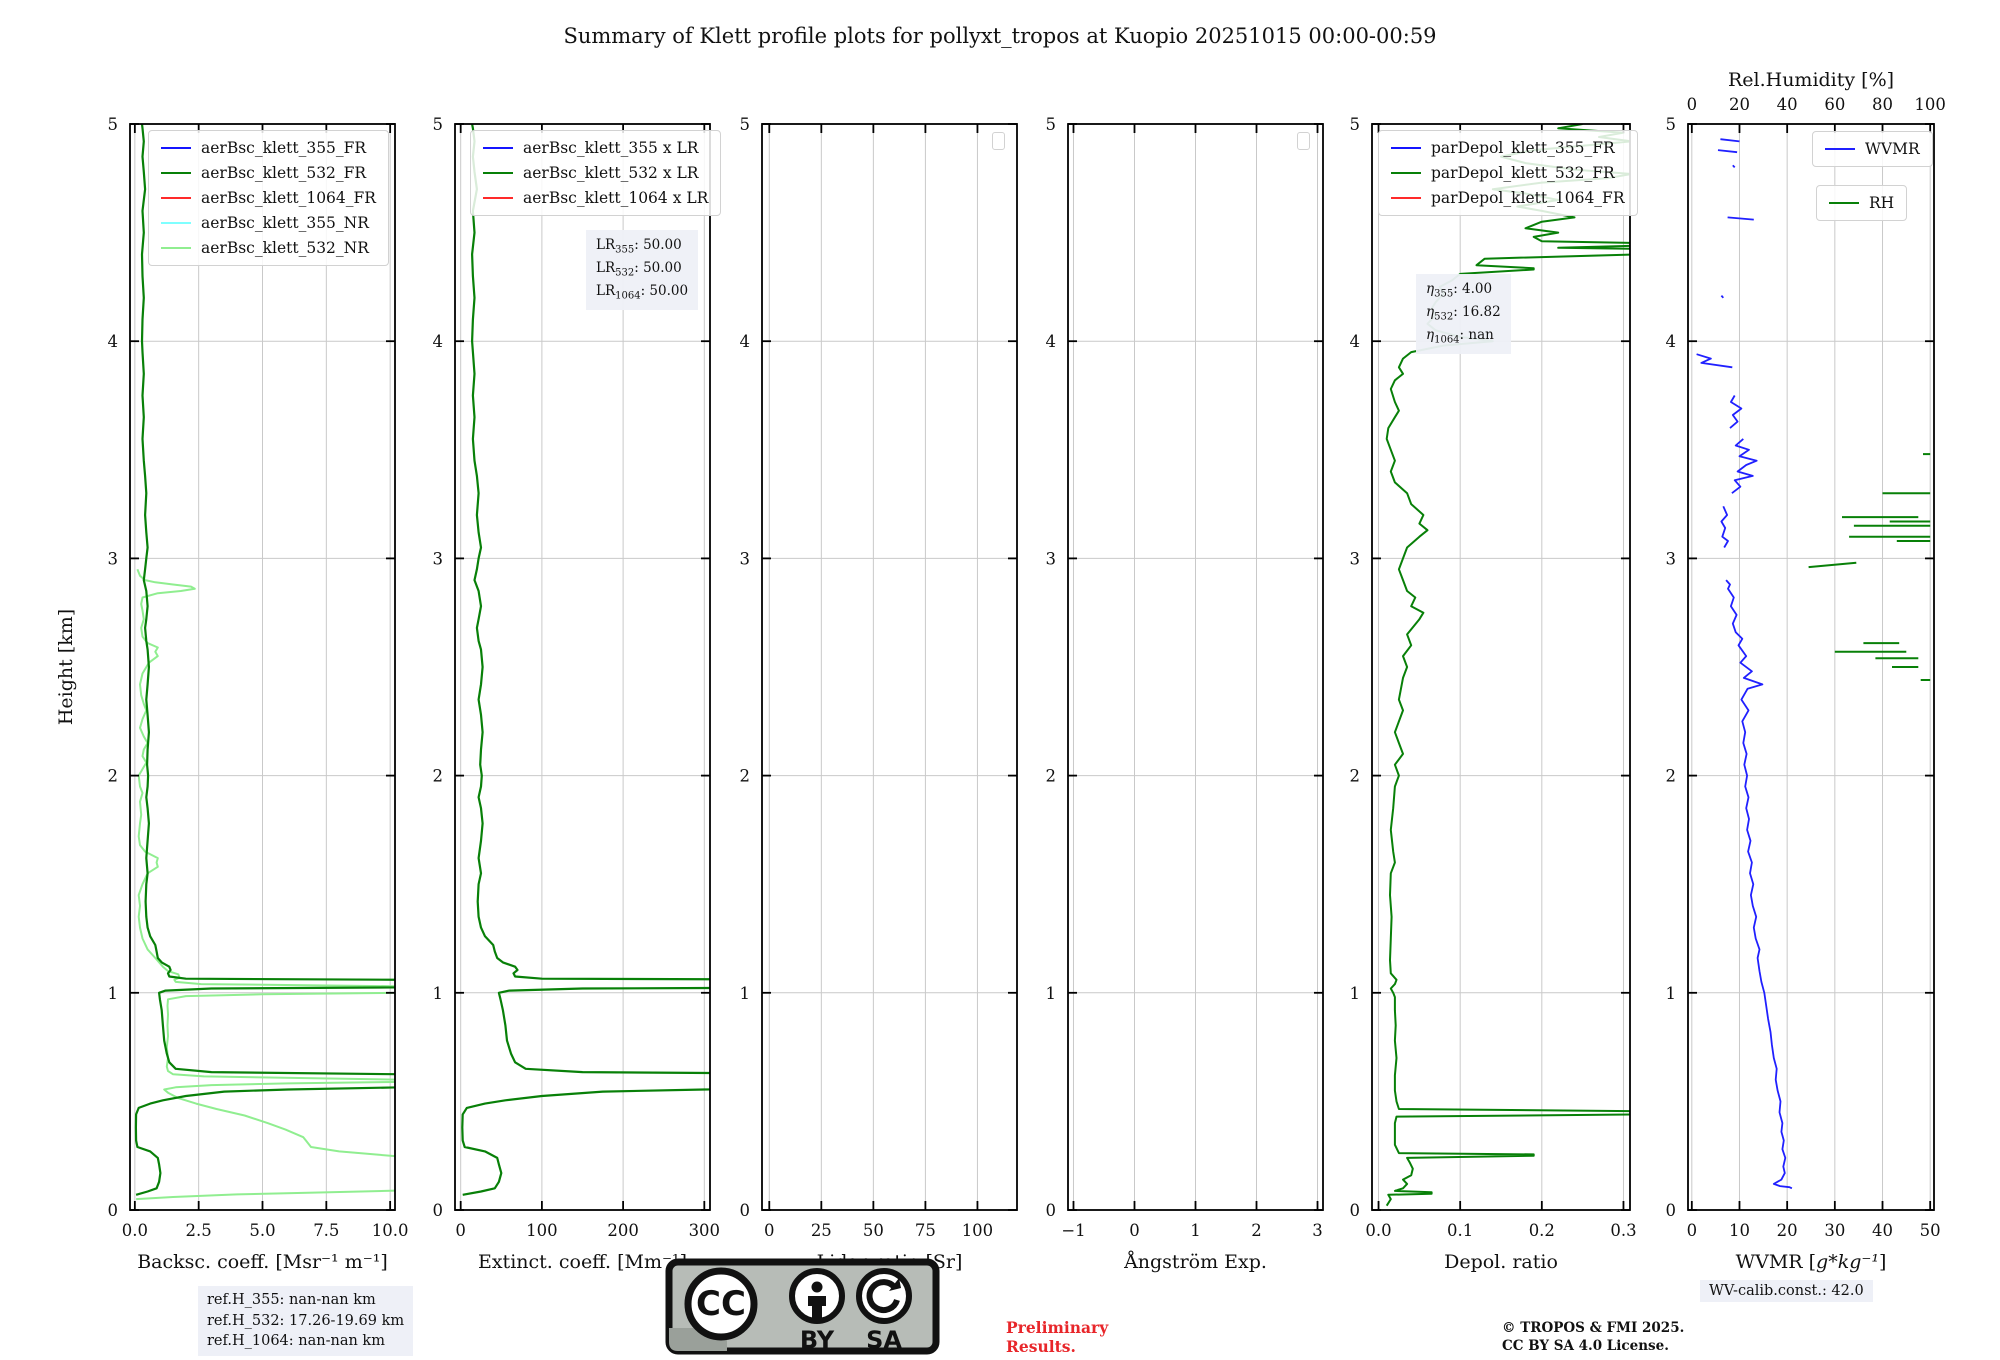 Image resolution: width=2000 pixels, height=1360 pixels. Describe the element at coordinates (199, 1230) in the screenshot. I see `xtick-label: 2.5` at that location.